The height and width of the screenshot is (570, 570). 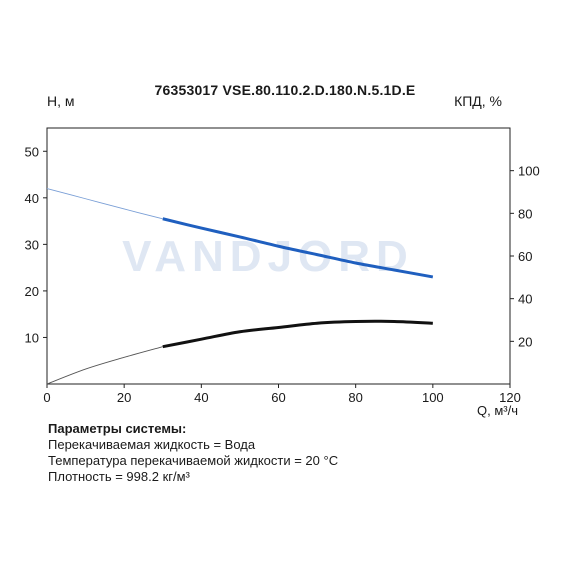 What do you see at coordinates (525, 213) in the screenshot?
I see `y-right-tick-label: 80` at bounding box center [525, 213].